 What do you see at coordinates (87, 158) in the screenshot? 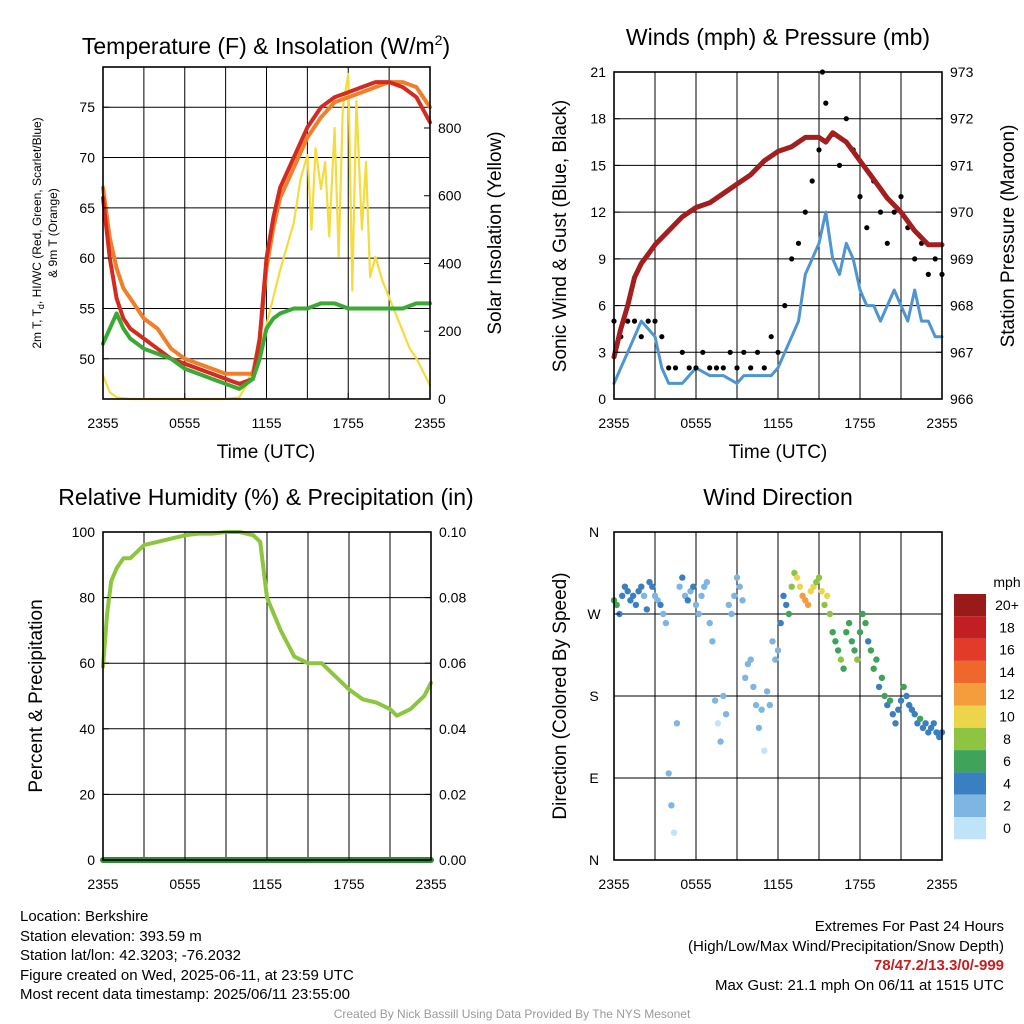
I see `y-tick-label: 70` at bounding box center [87, 158].